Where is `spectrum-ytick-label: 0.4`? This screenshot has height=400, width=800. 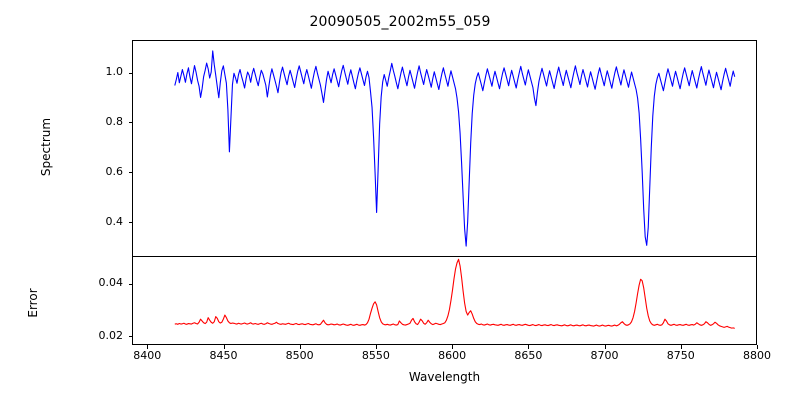 spectrum-ytick-label: 0.4 is located at coordinates (114, 222).